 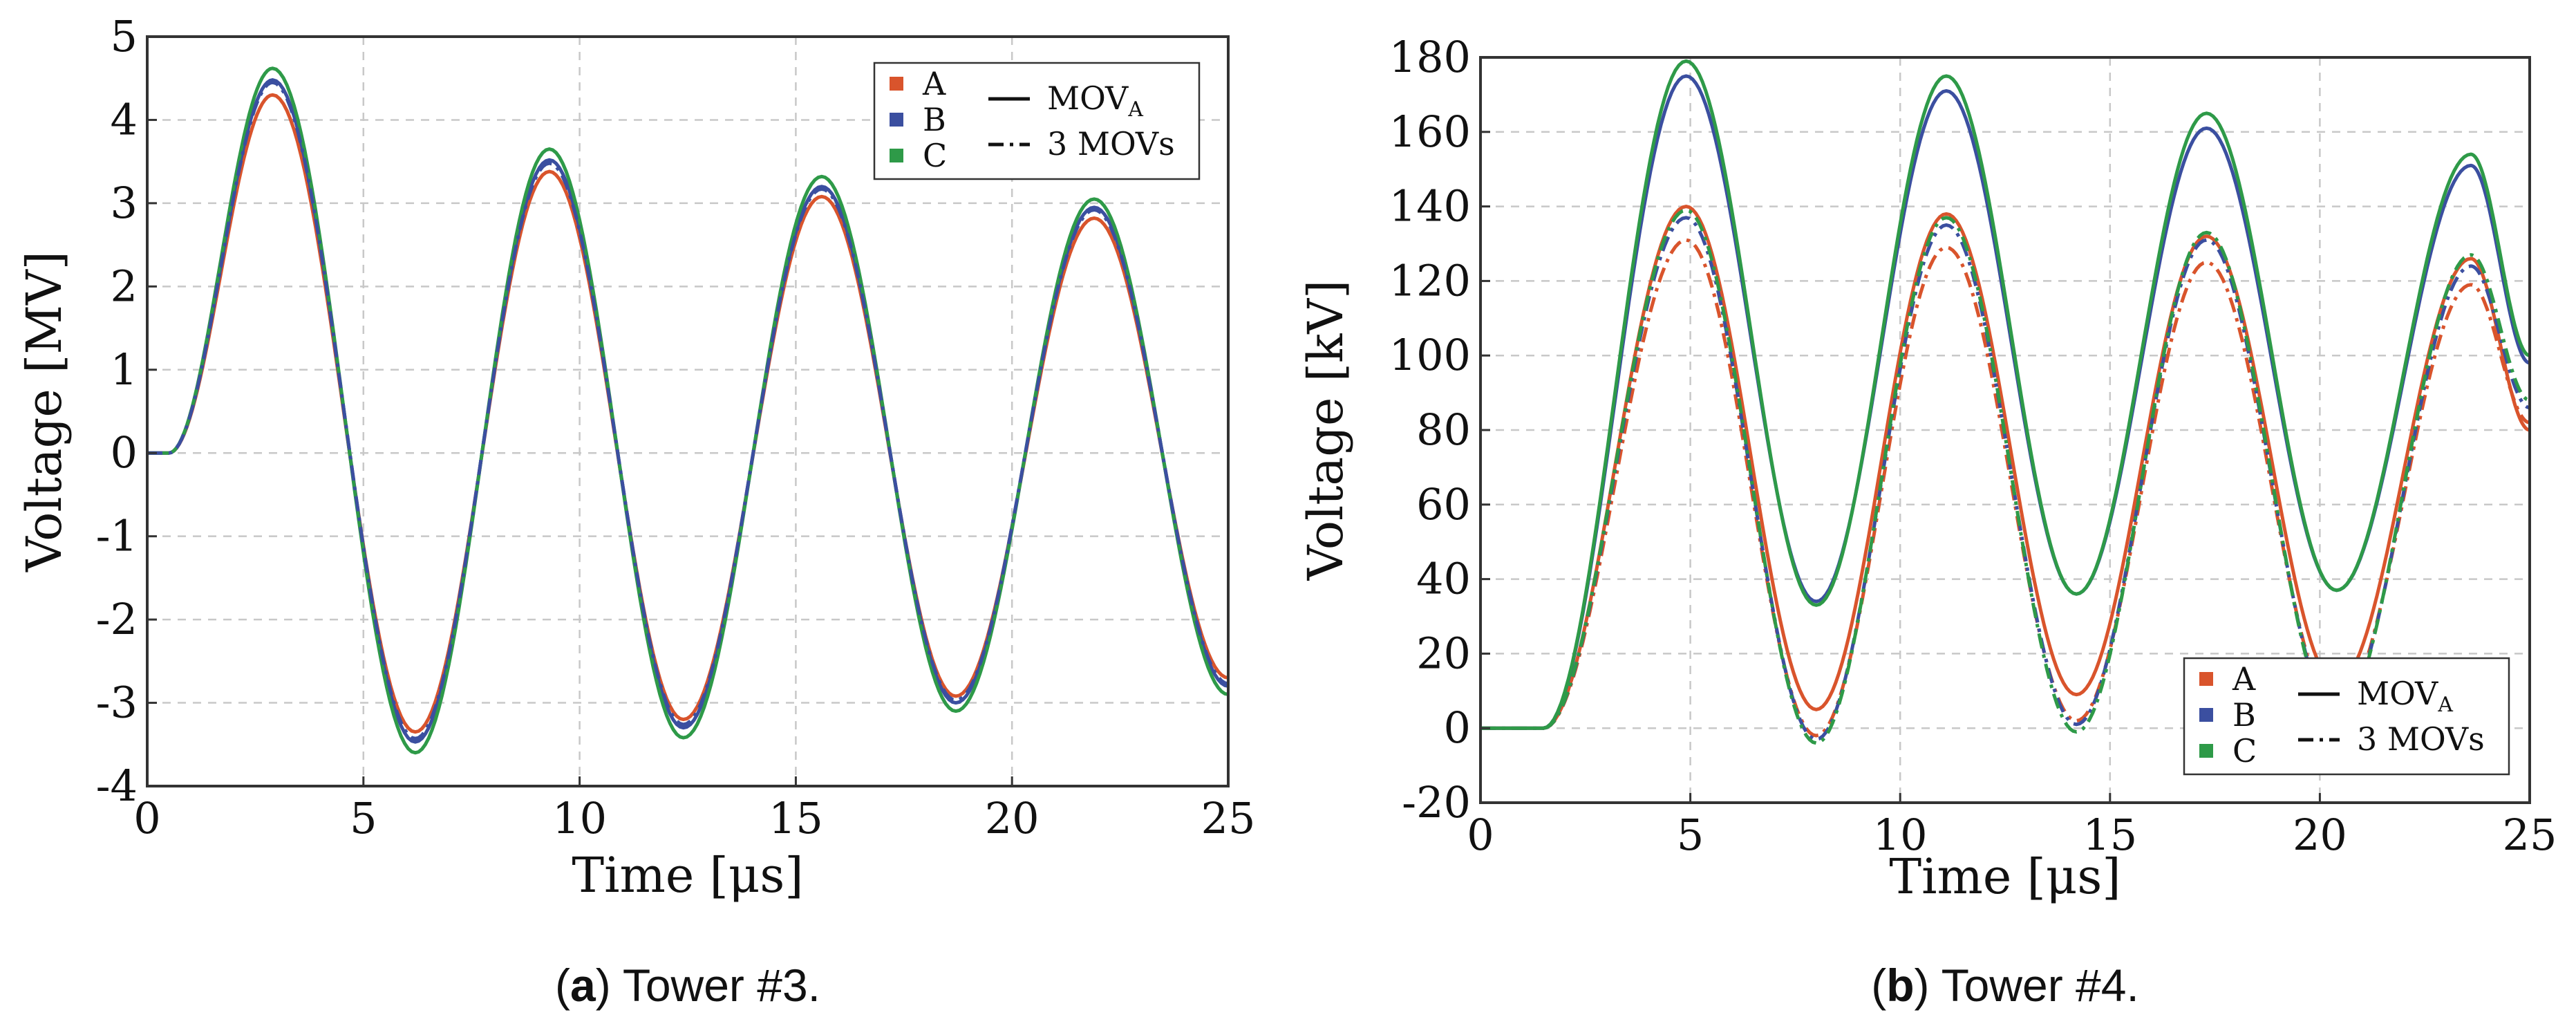 I want to click on y-tick-label: 180, so click(x=1430, y=57).